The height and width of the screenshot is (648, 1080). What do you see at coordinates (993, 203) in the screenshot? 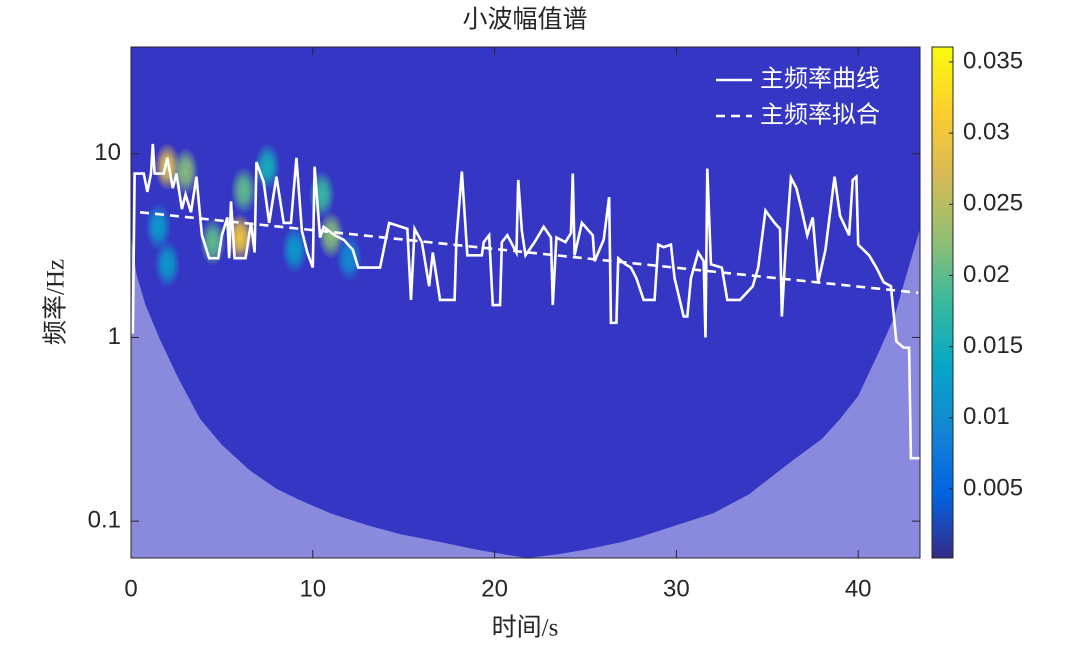
I see `colorbar-tick-label: 0.025` at bounding box center [993, 203].